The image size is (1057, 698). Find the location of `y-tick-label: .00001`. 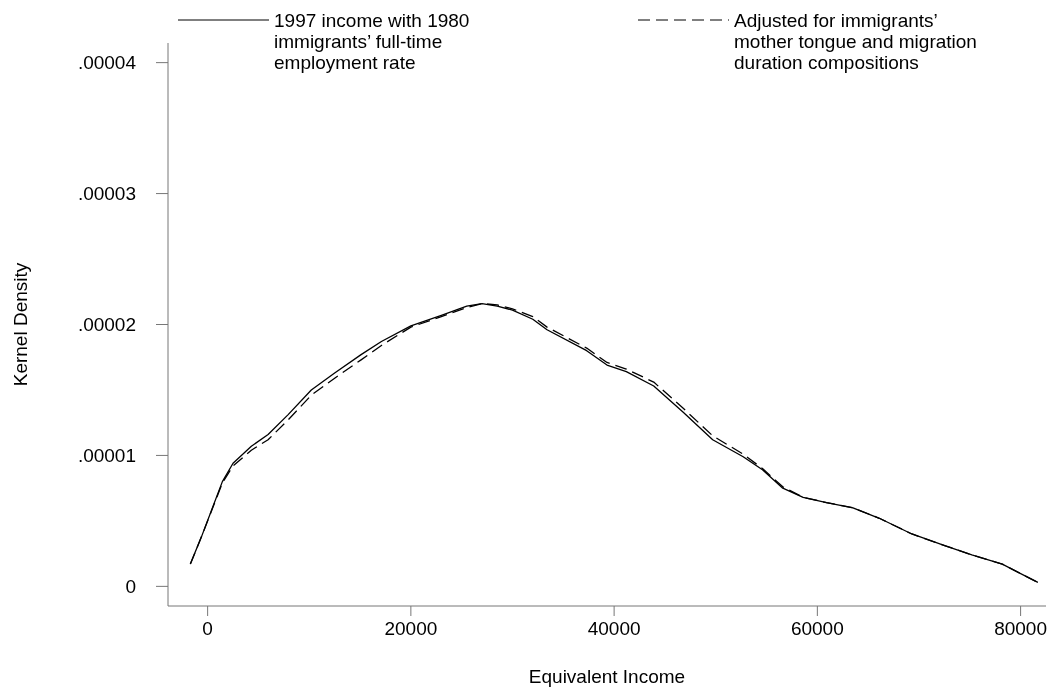

y-tick-label: .00001 is located at coordinates (106, 456).